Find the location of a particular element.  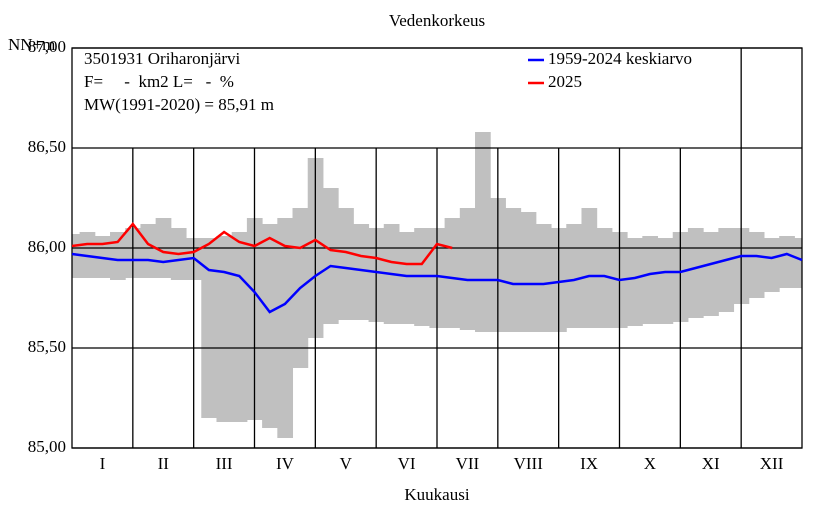

info-text: MW(1991-2020) = 85,91 m is located at coordinates (179, 104).